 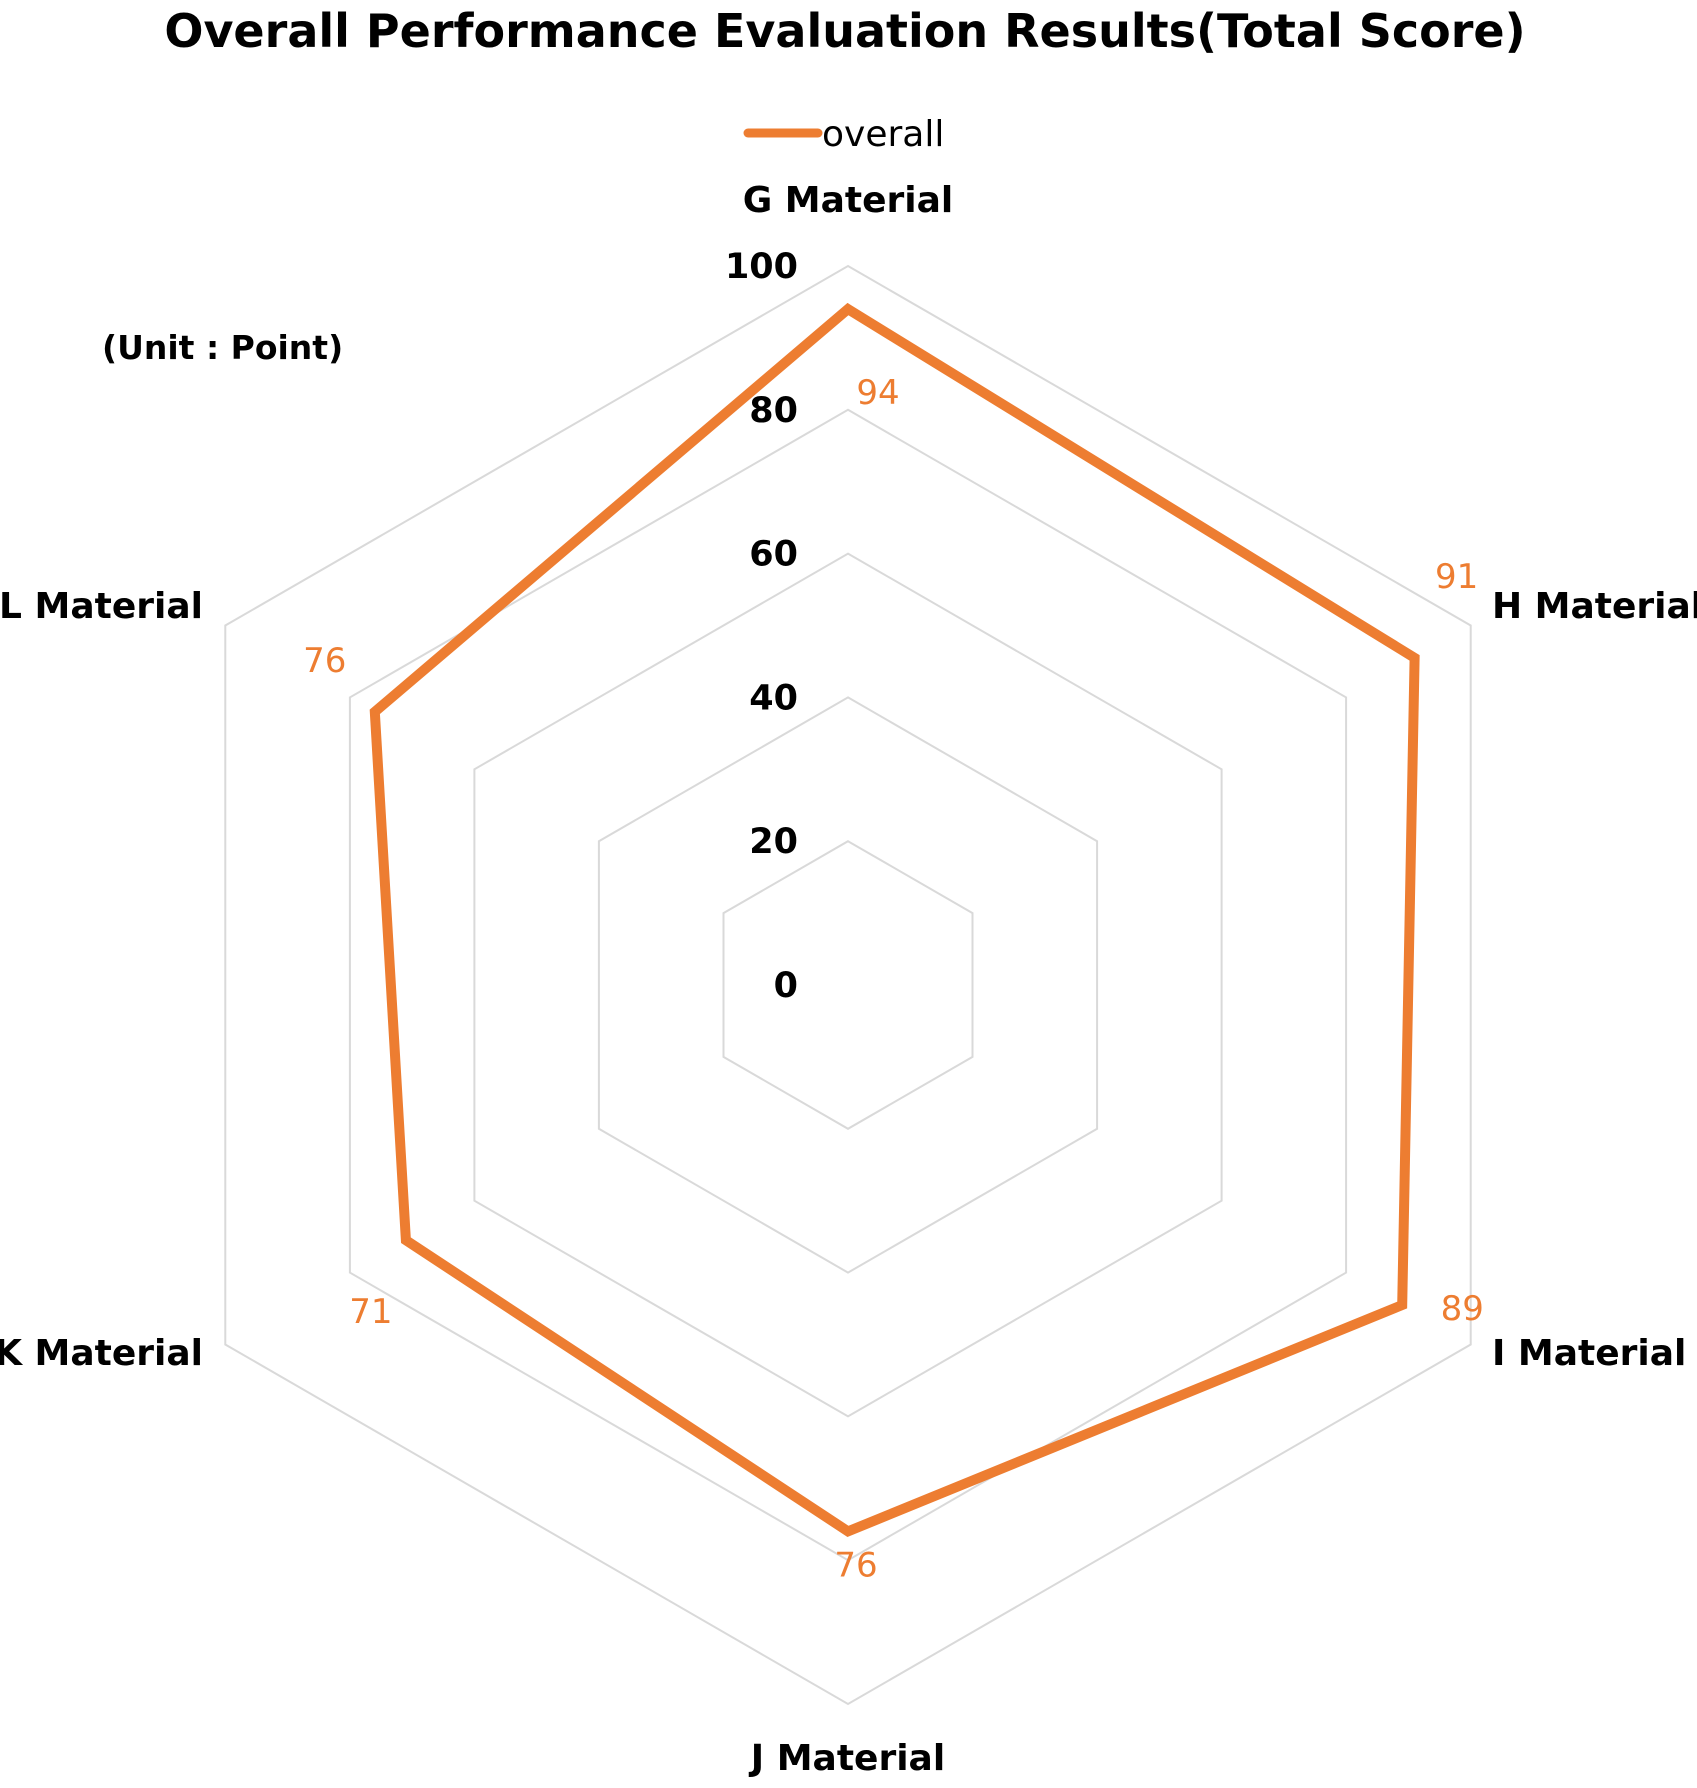 What do you see at coordinates (786, 986) in the screenshot?
I see `tick-label: 0` at bounding box center [786, 986].